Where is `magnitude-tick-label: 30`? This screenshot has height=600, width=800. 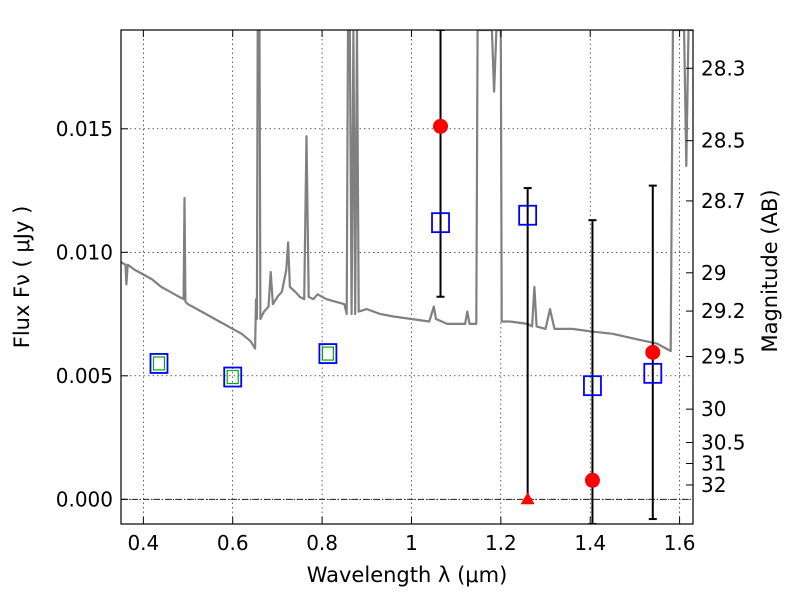
magnitude-tick-label: 30 is located at coordinates (713, 409).